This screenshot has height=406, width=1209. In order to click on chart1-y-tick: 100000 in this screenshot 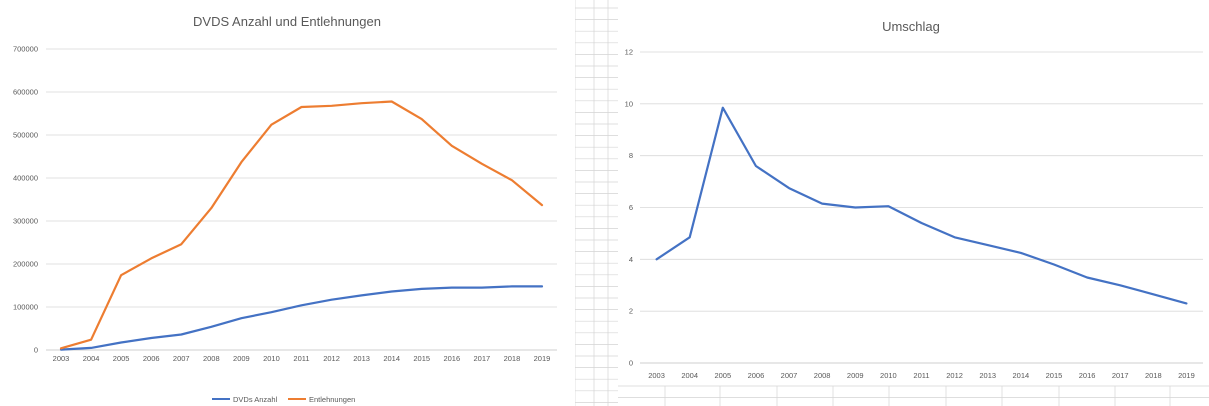, I will do `click(25, 307)`.